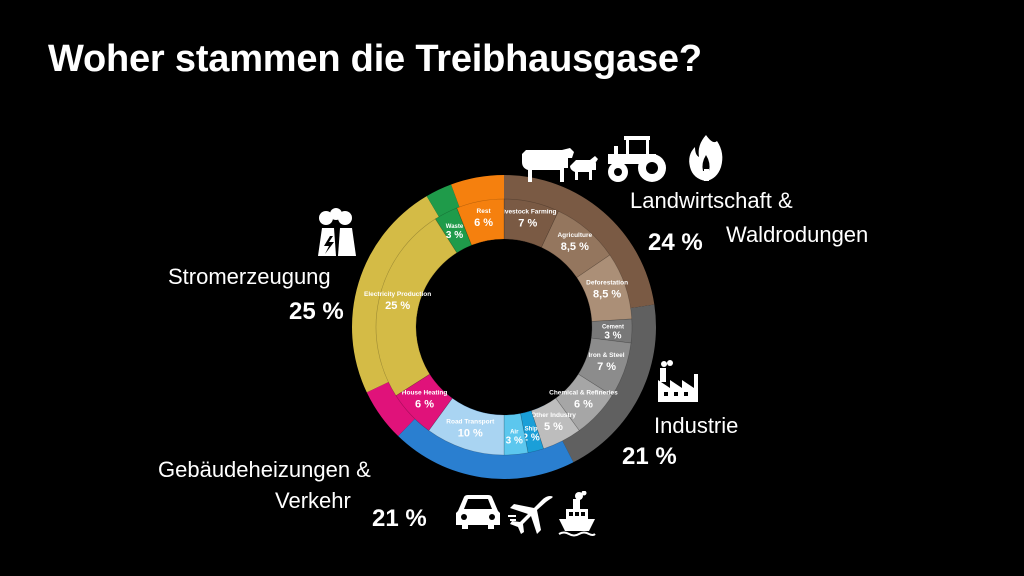 Image resolution: width=1024 pixels, height=576 pixels. I want to click on ship-icon, so click(577, 514).